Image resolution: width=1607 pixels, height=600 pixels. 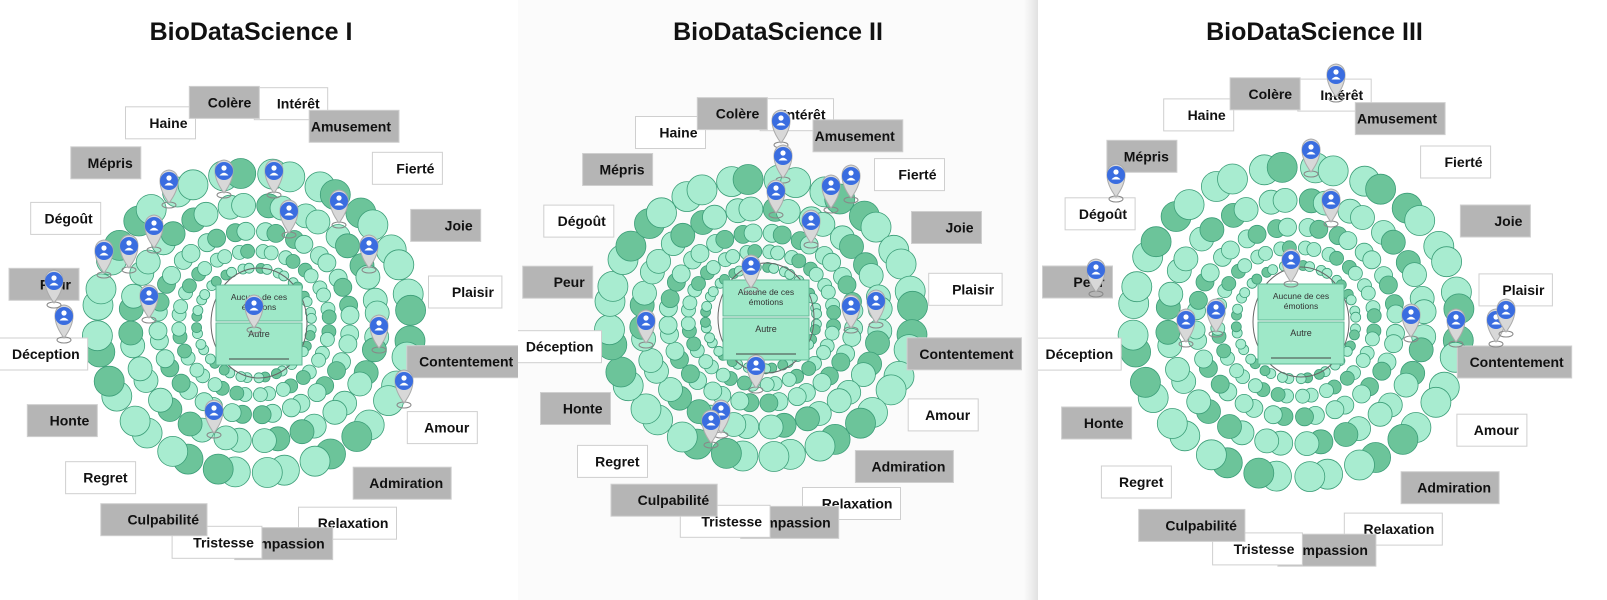 What do you see at coordinates (230, 102) in the screenshot?
I see `emotion-label-text: Colère` at bounding box center [230, 102].